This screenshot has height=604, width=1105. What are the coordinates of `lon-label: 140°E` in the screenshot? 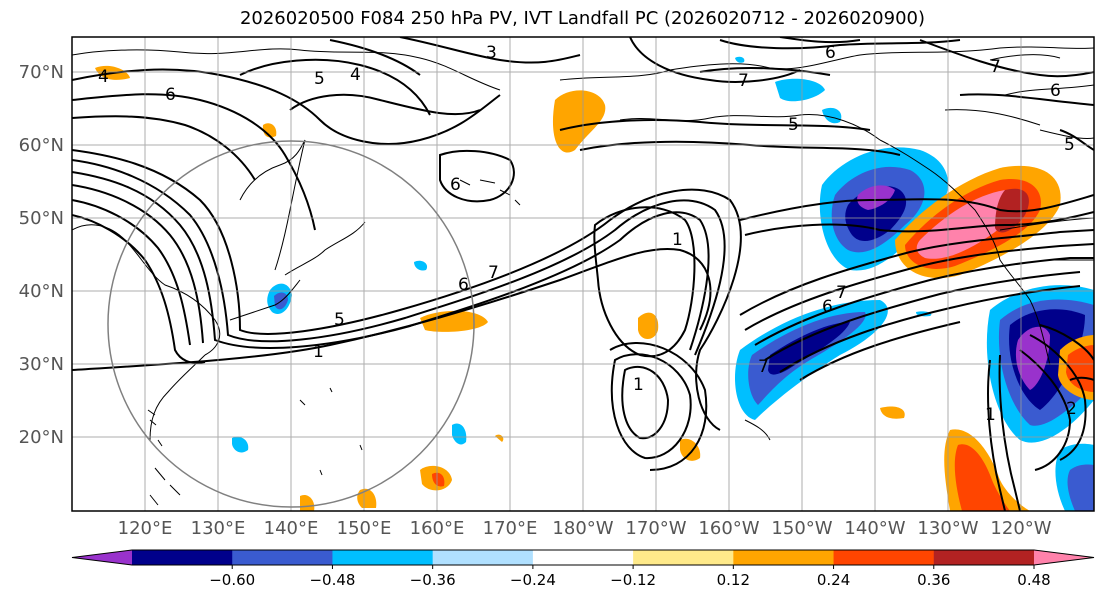 It's located at (291, 528).